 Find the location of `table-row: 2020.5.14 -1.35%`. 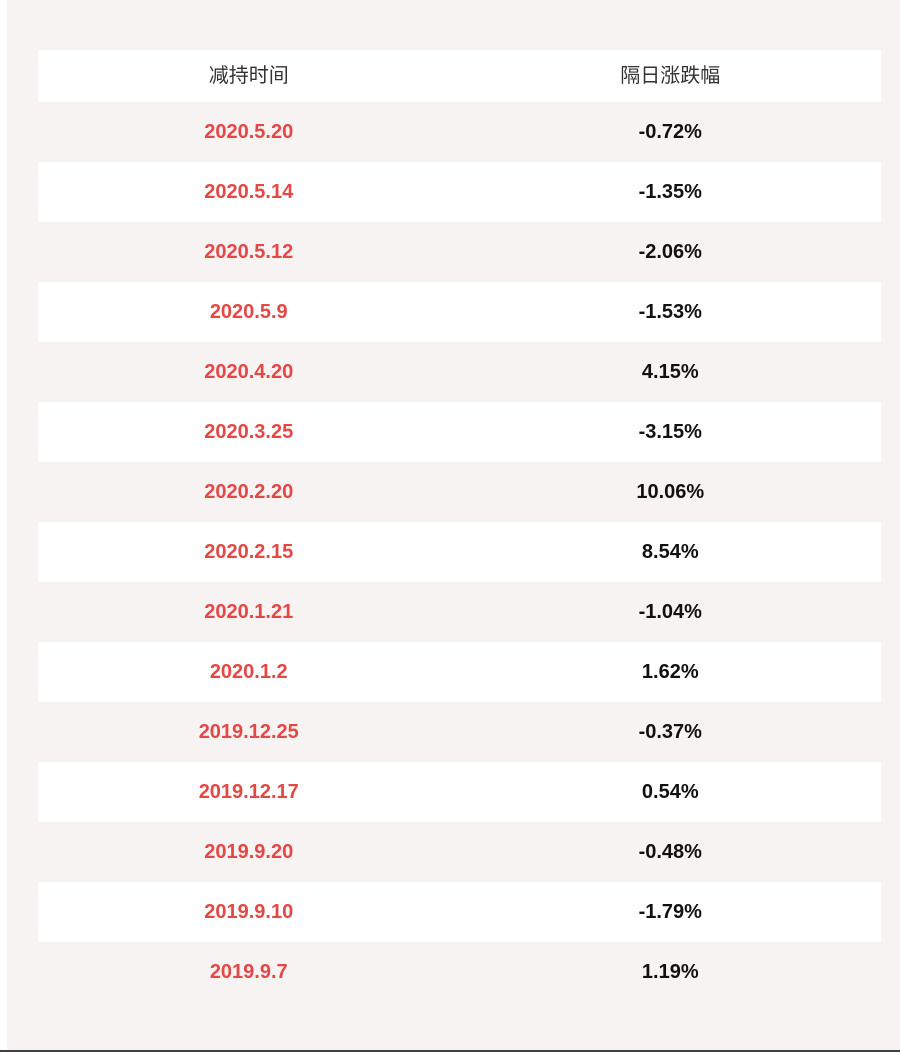

table-row: 2020.5.14 -1.35% is located at coordinates (459, 192).